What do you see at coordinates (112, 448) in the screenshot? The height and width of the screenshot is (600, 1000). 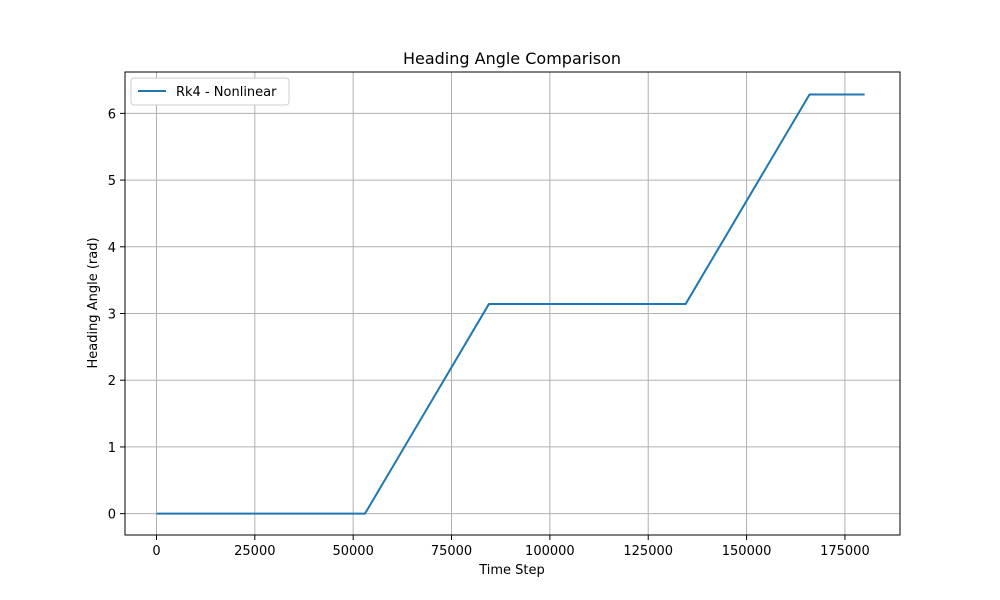 I see `y-tick-label: 1` at bounding box center [112, 448].